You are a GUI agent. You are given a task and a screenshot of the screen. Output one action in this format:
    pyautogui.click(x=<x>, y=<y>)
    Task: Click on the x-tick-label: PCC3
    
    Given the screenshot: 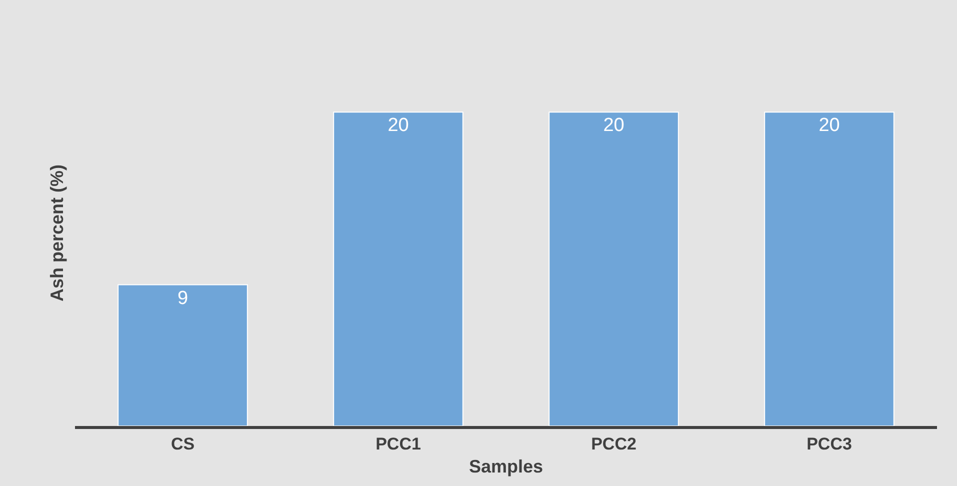 What is the action you would take?
    pyautogui.click(x=829, y=444)
    